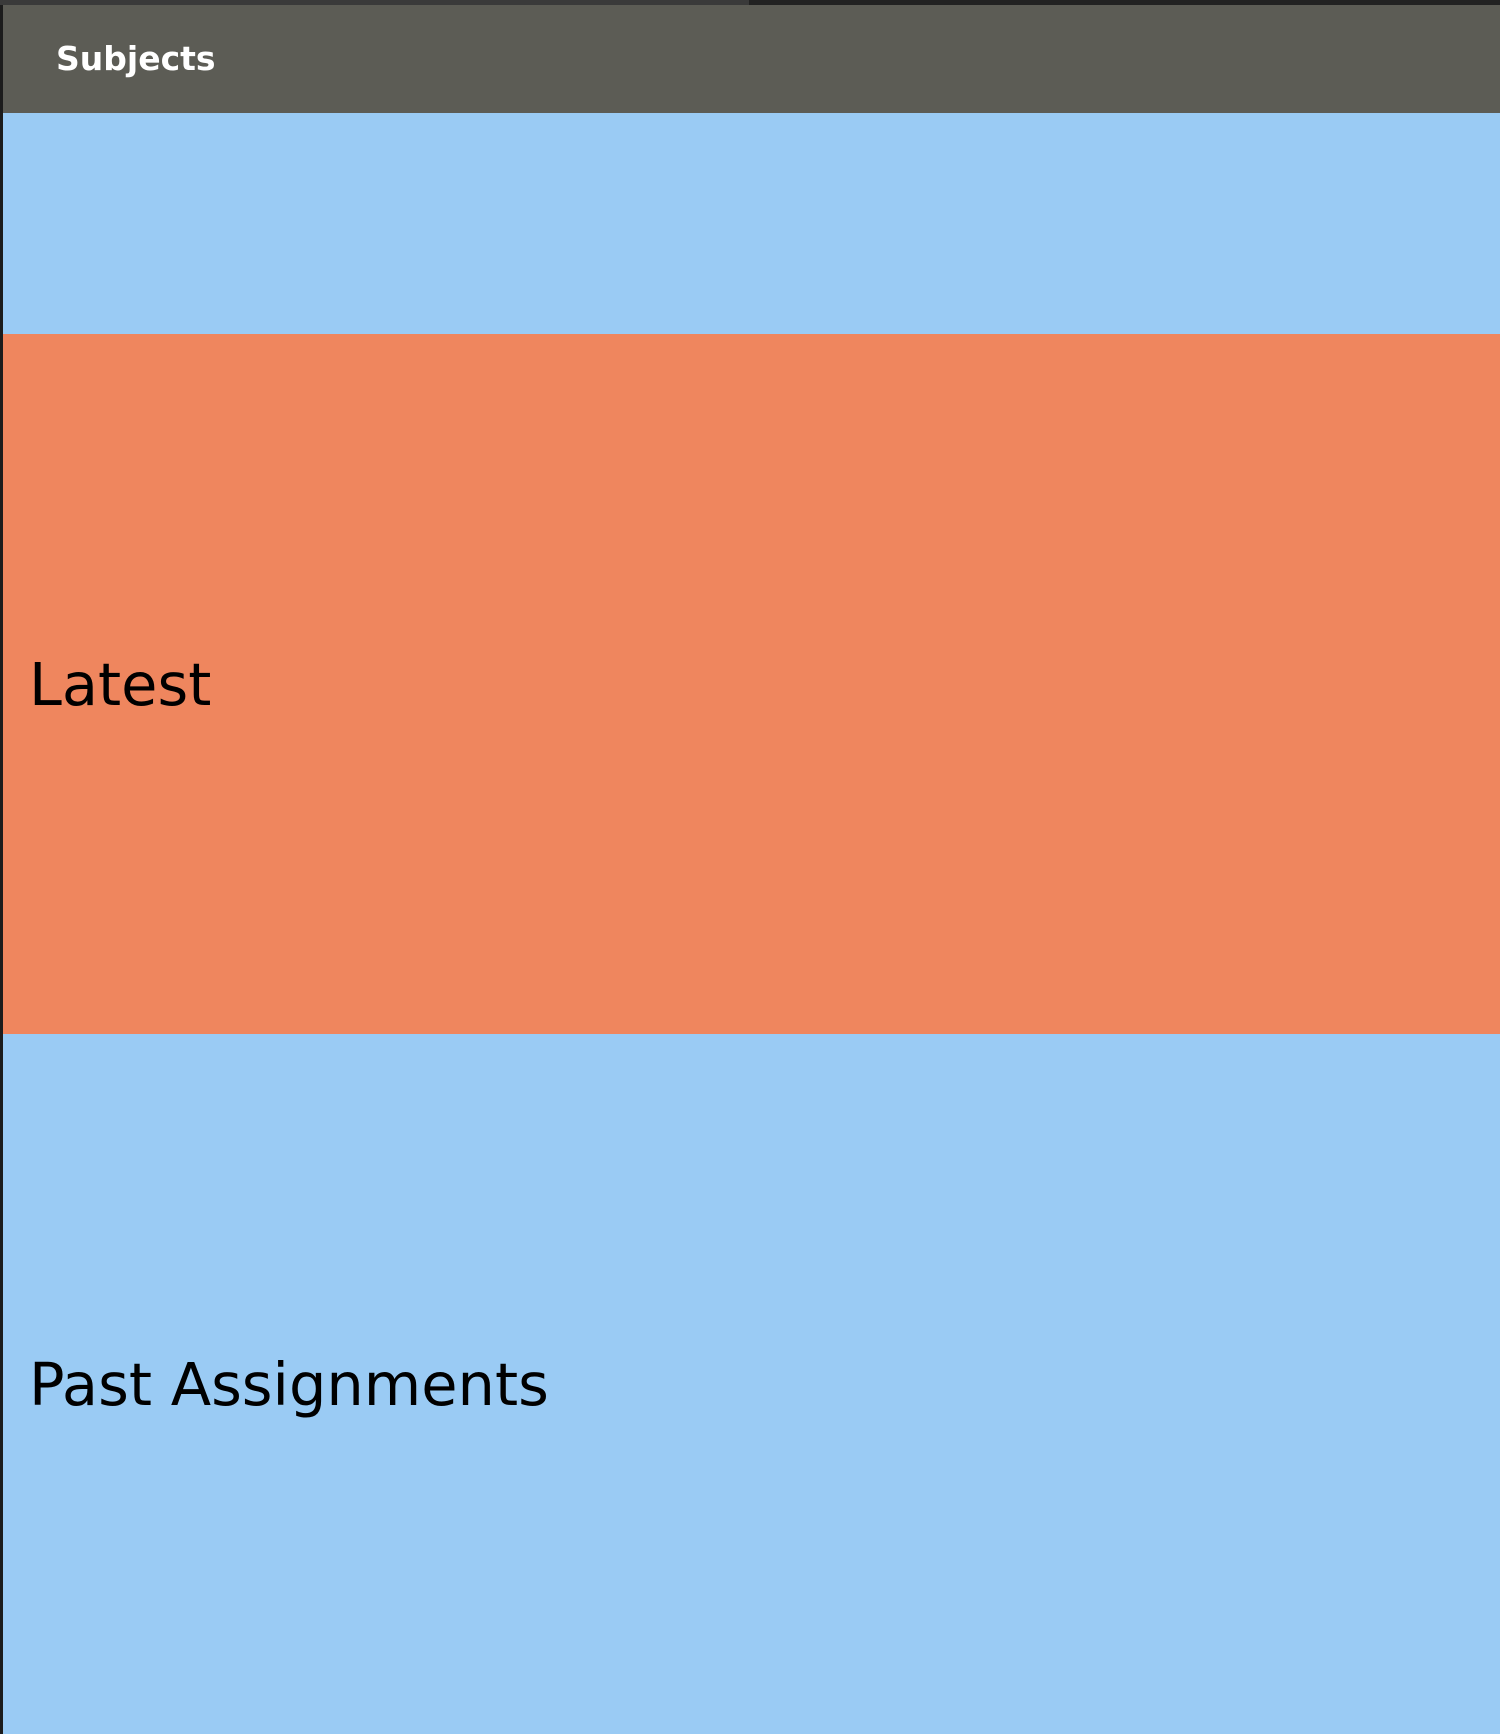 This screenshot has width=1500, height=1734. Describe the element at coordinates (136, 58) in the screenshot. I see `app-bar-title: Subjects` at that location.